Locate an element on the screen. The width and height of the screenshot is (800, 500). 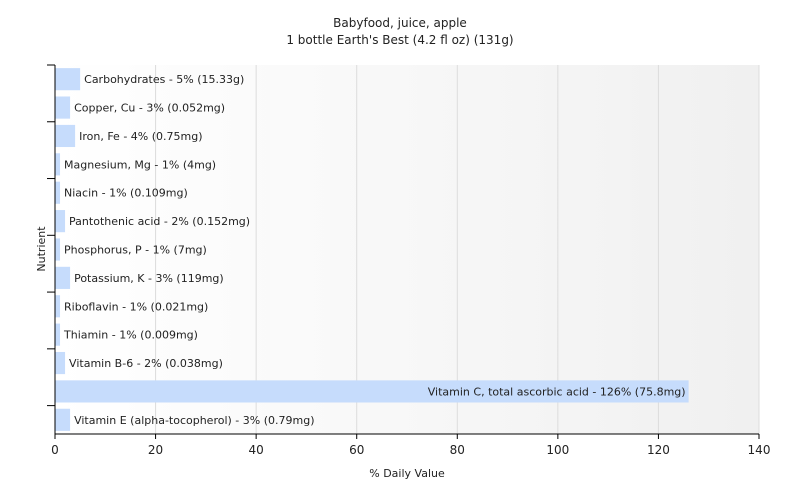
y-axis-title: Nutrient is located at coordinates (41, 249).